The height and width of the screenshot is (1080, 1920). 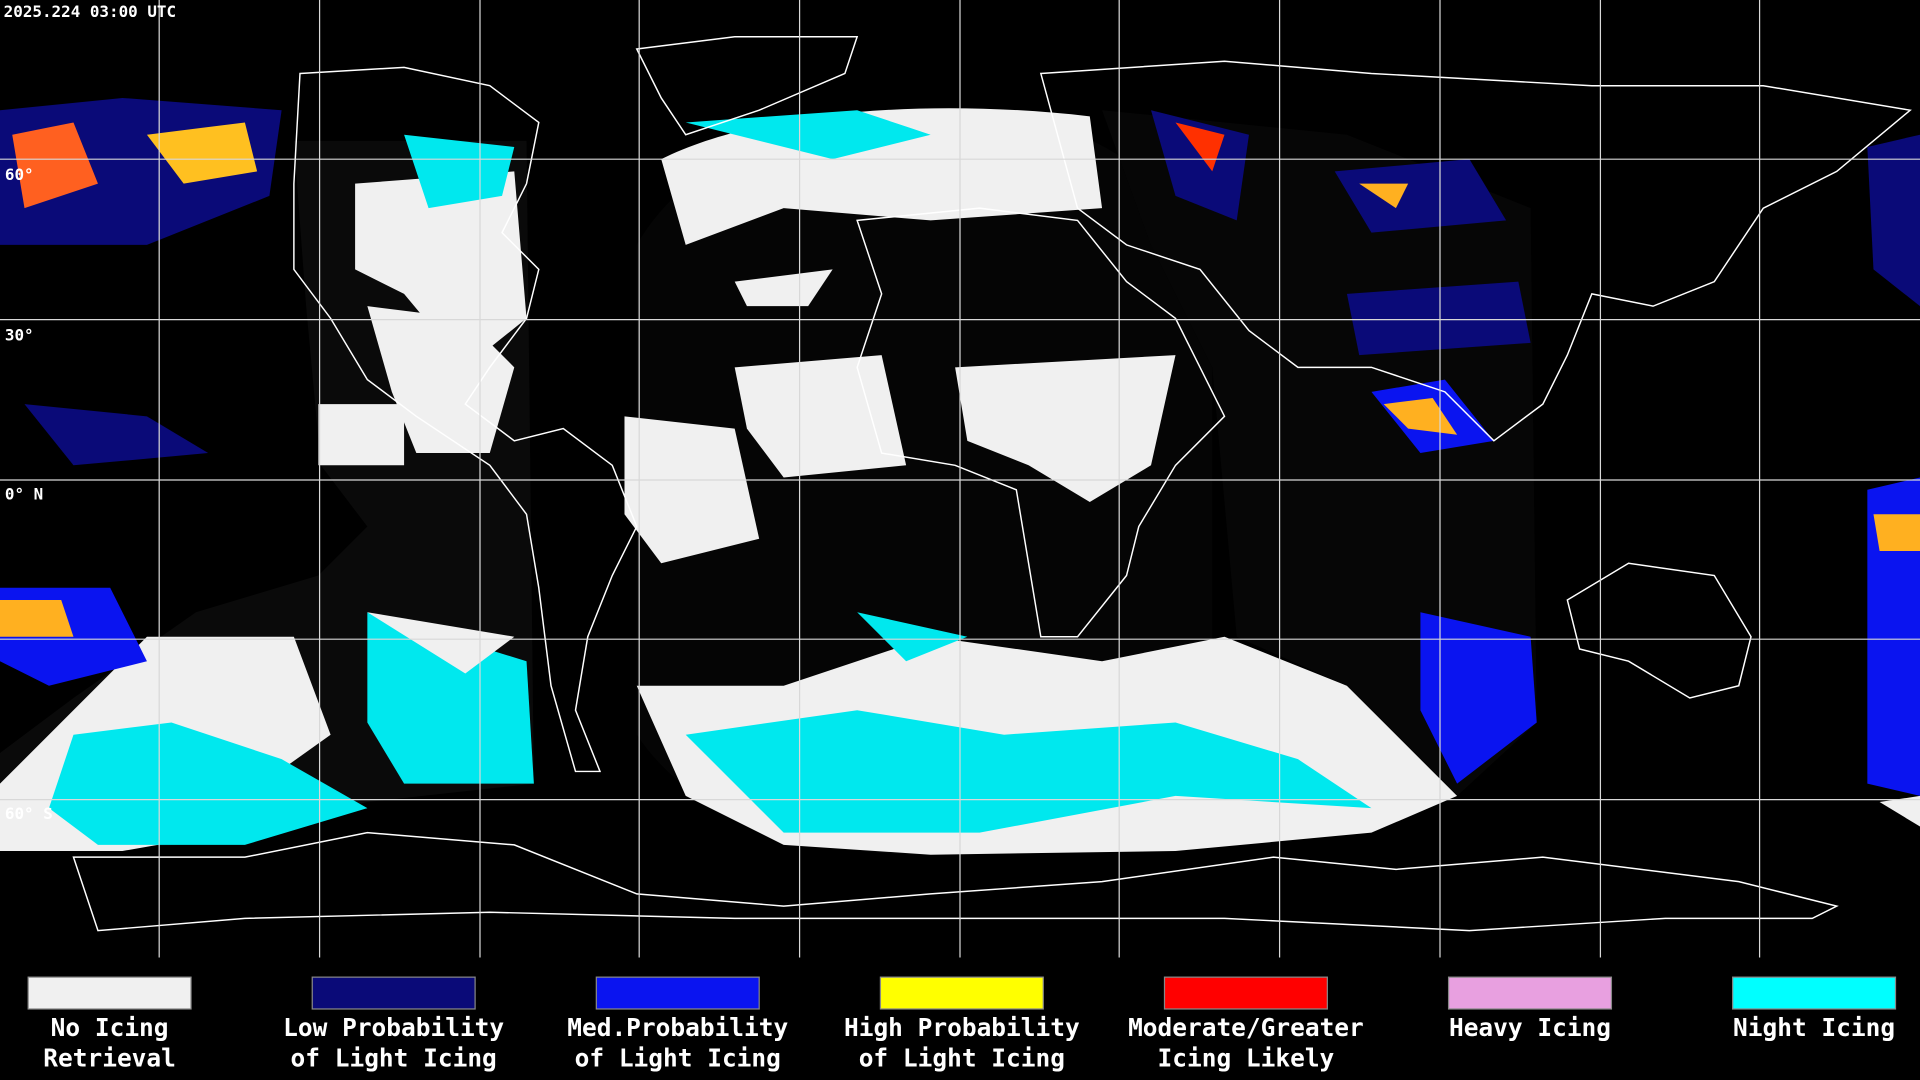 What do you see at coordinates (393, 1027) in the screenshot?
I see `legend-label: Low Probability` at bounding box center [393, 1027].